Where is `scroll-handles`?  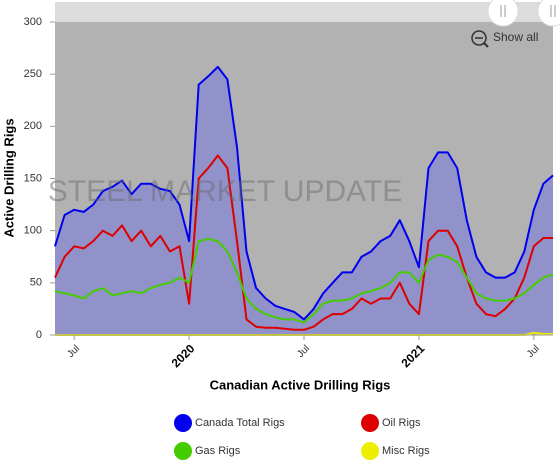 scroll-handles is located at coordinates (523, 13).